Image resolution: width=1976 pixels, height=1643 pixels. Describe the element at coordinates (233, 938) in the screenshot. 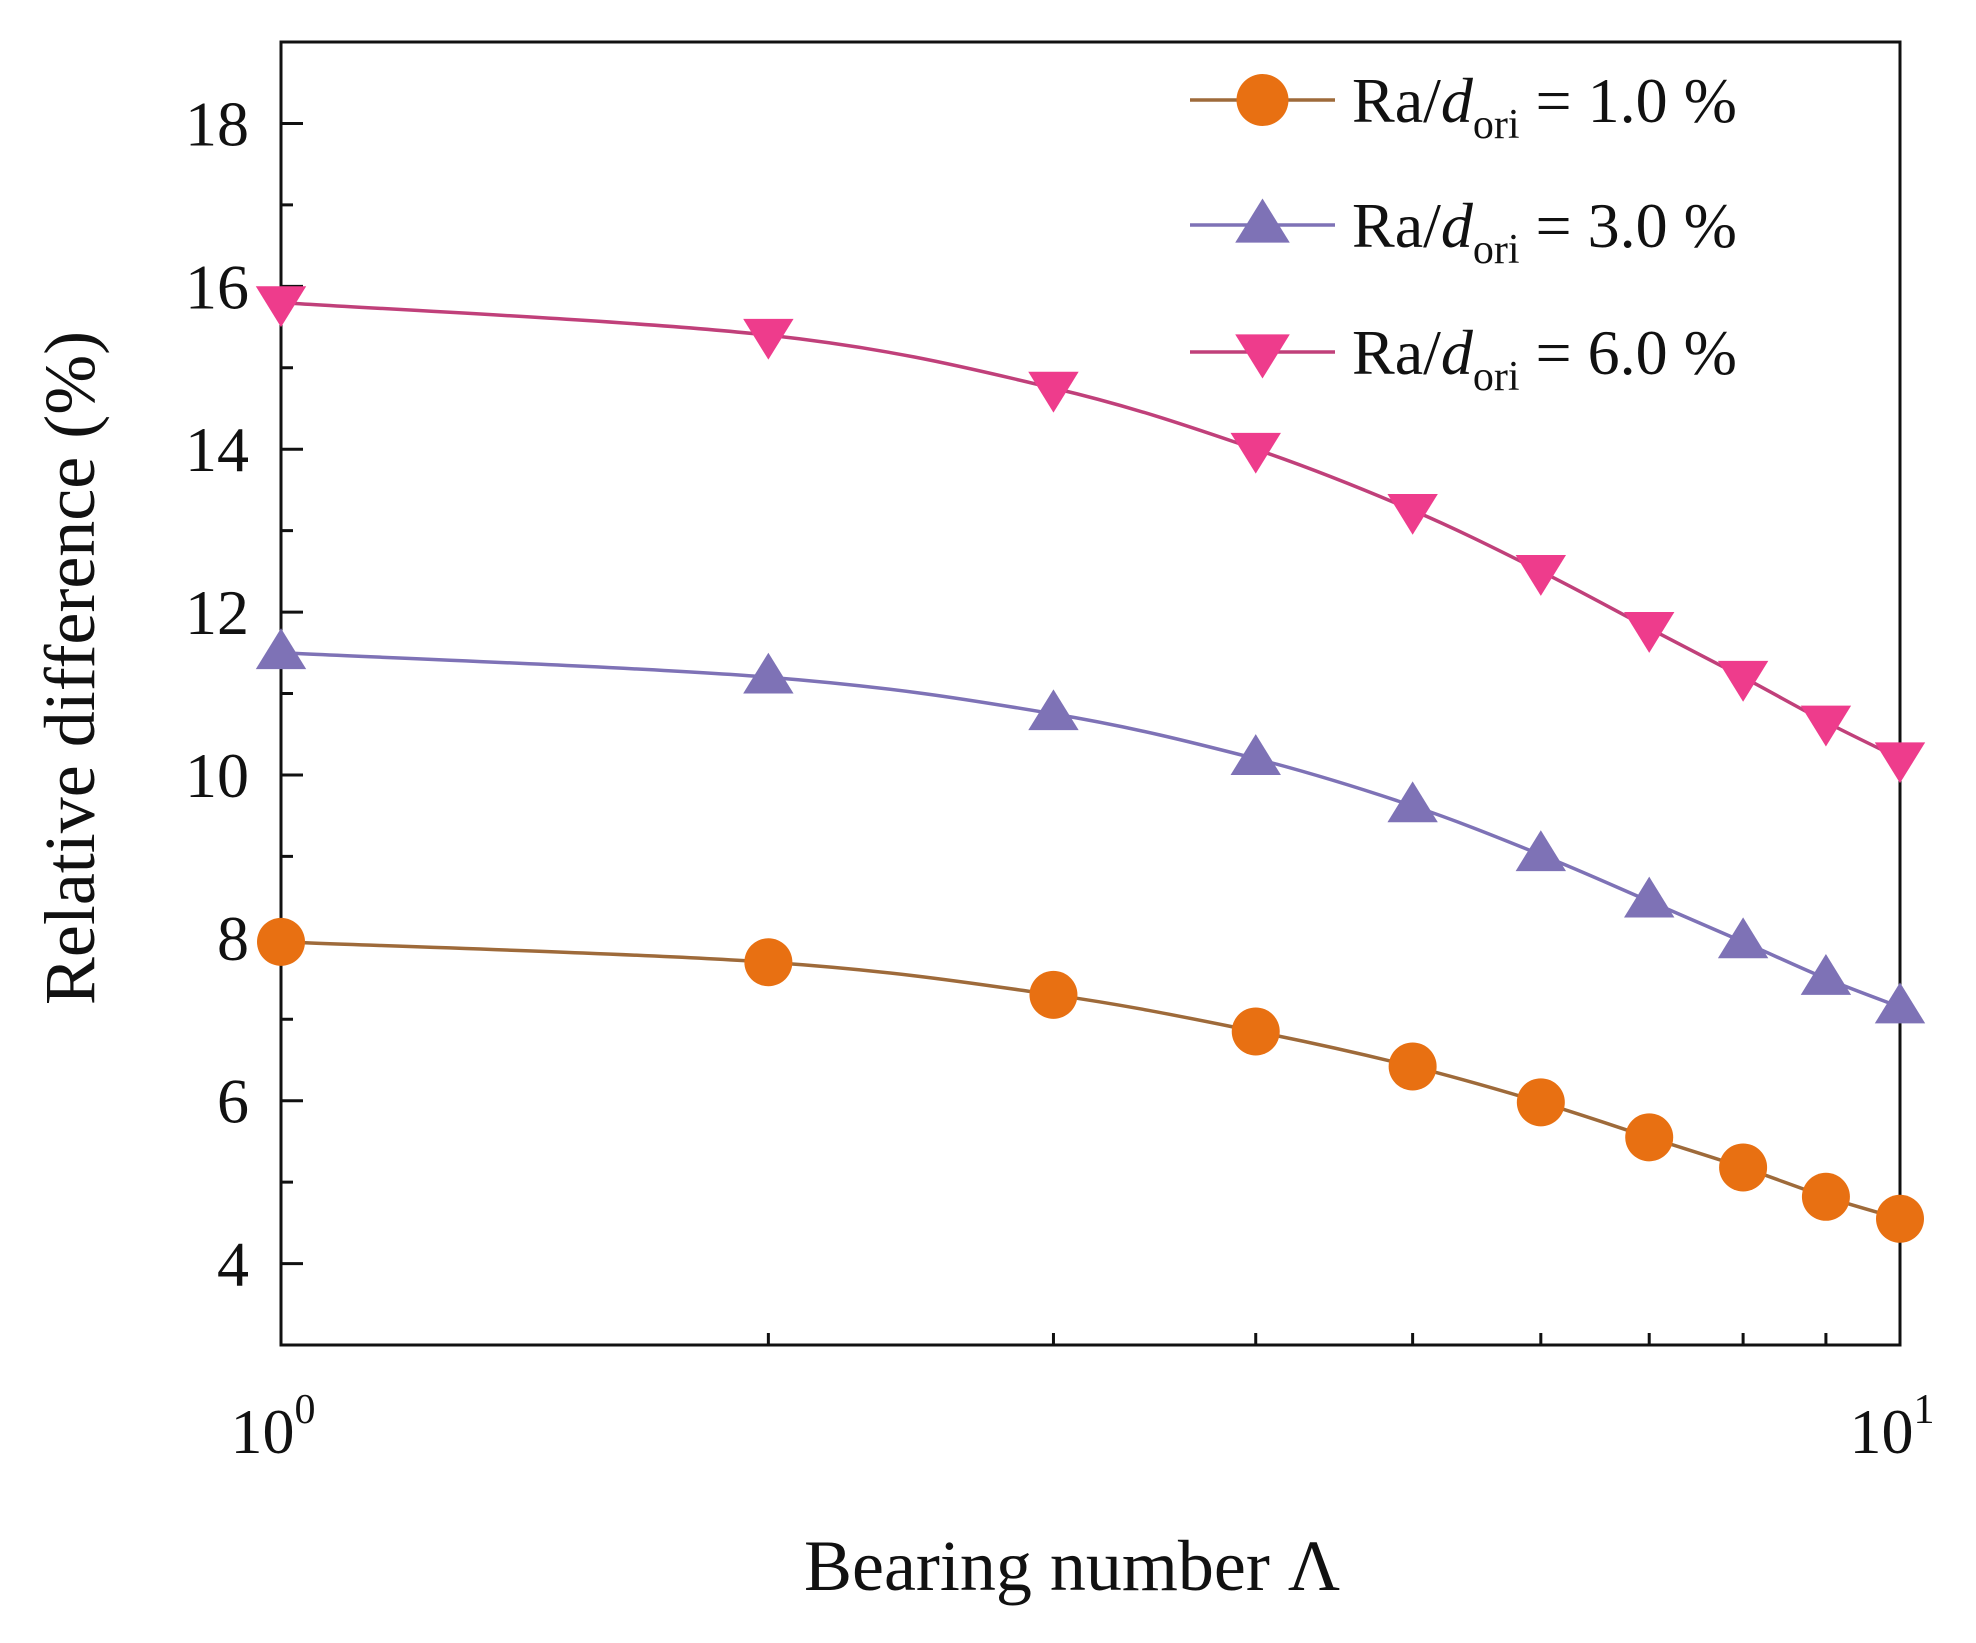

I see `y-tick-label: 8` at that location.